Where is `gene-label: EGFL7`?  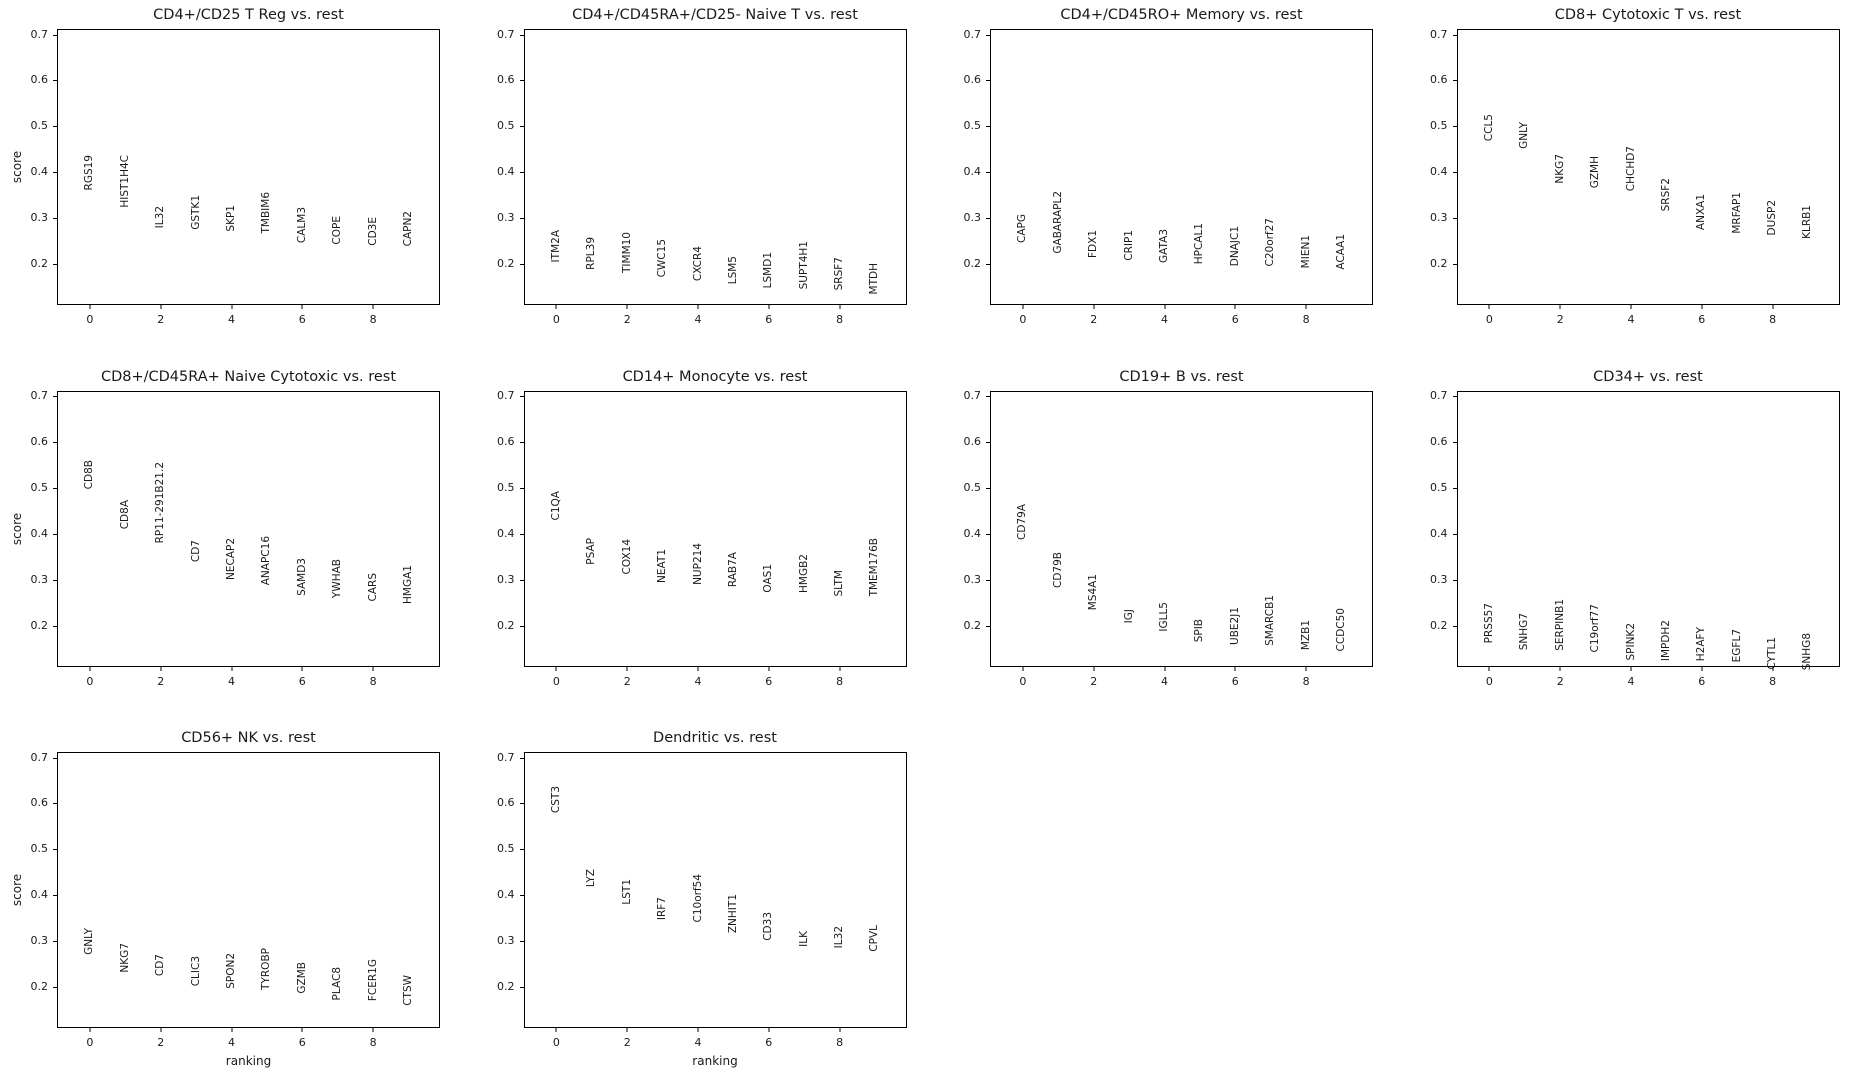 gene-label: EGFL7 is located at coordinates (1736, 646).